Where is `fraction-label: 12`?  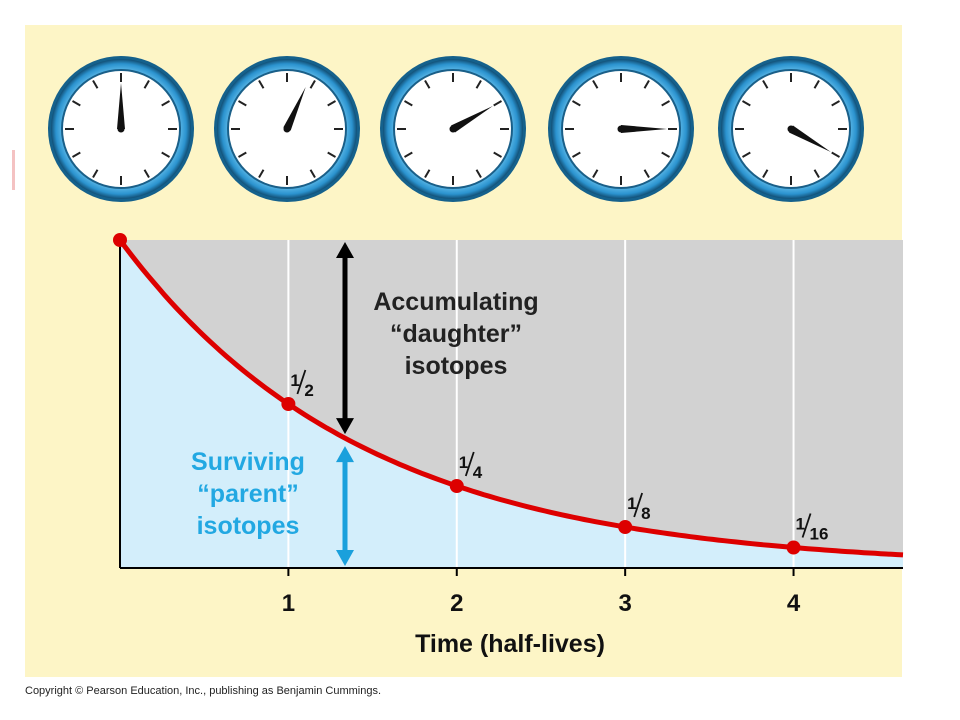 fraction-label: 12 is located at coordinates (302, 384).